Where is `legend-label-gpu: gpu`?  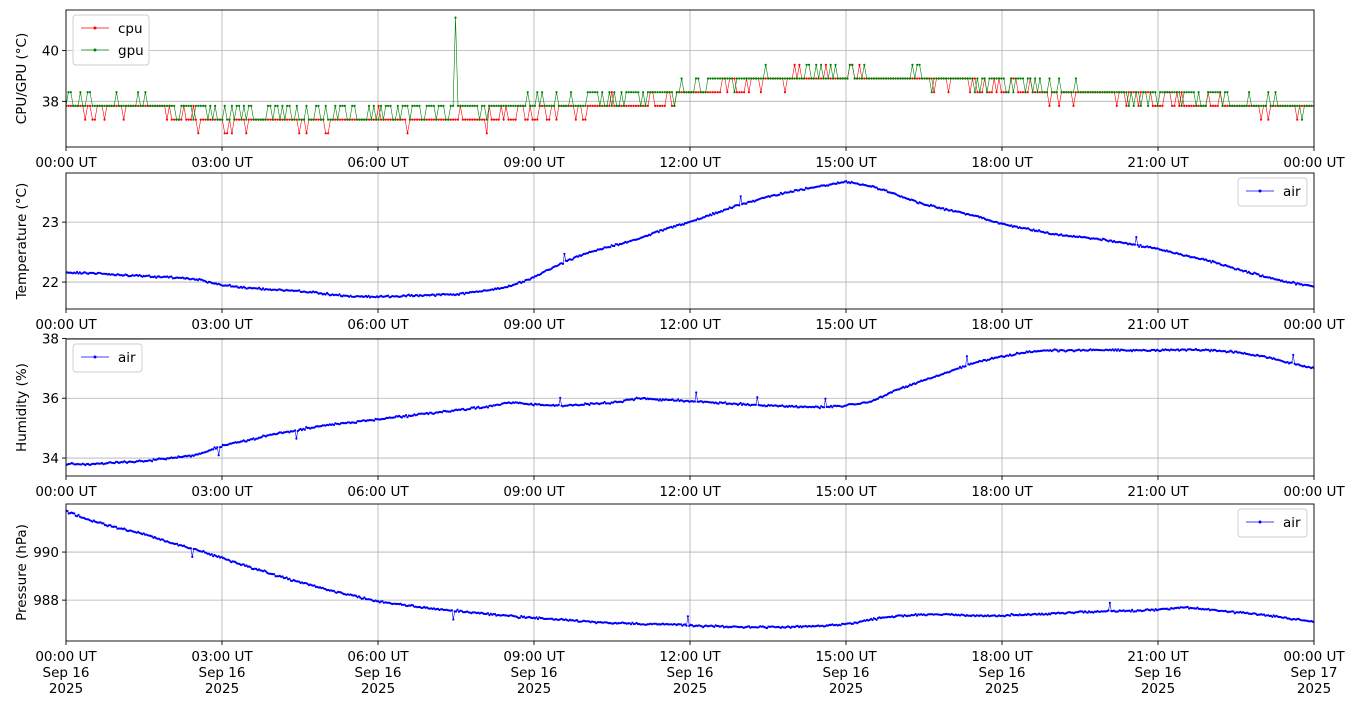
legend-label-gpu: gpu is located at coordinates (131, 51).